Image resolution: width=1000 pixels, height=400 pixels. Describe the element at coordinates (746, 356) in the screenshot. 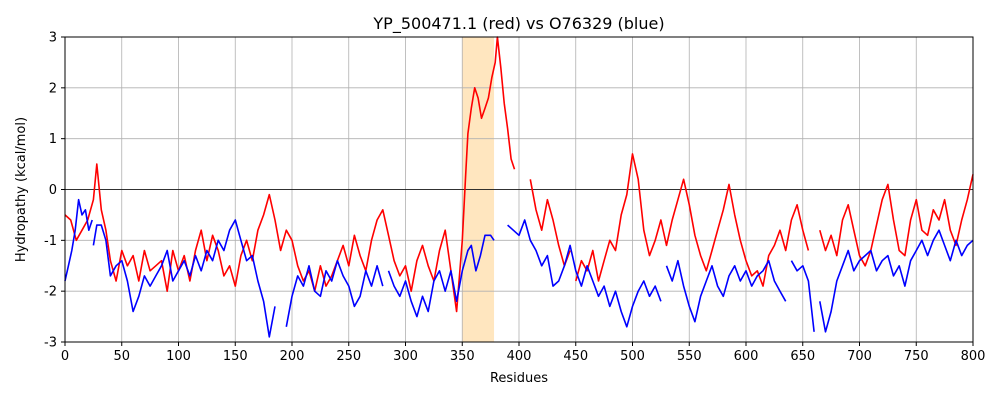

I see `x-tick-label: 600` at that location.